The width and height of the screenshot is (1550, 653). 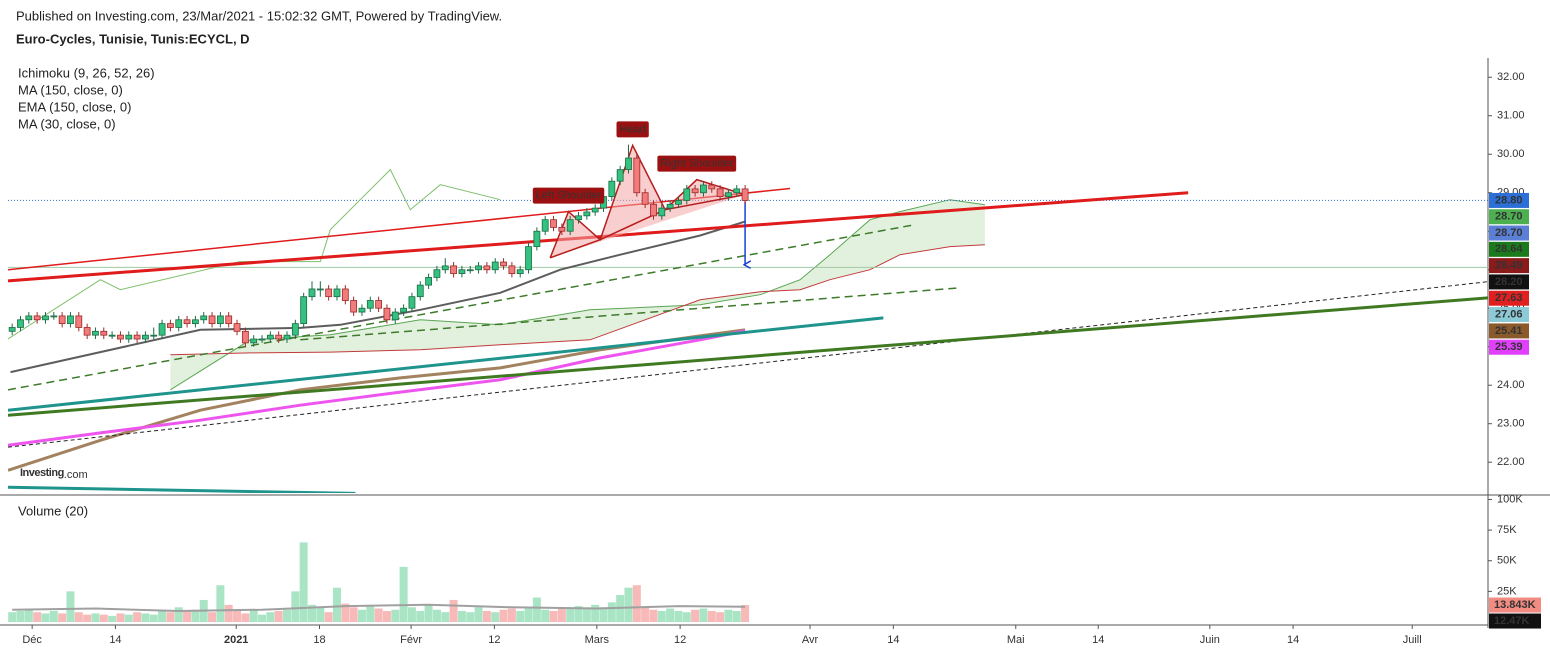 What do you see at coordinates (680, 640) in the screenshot?
I see `x-tick-label: 12` at bounding box center [680, 640].